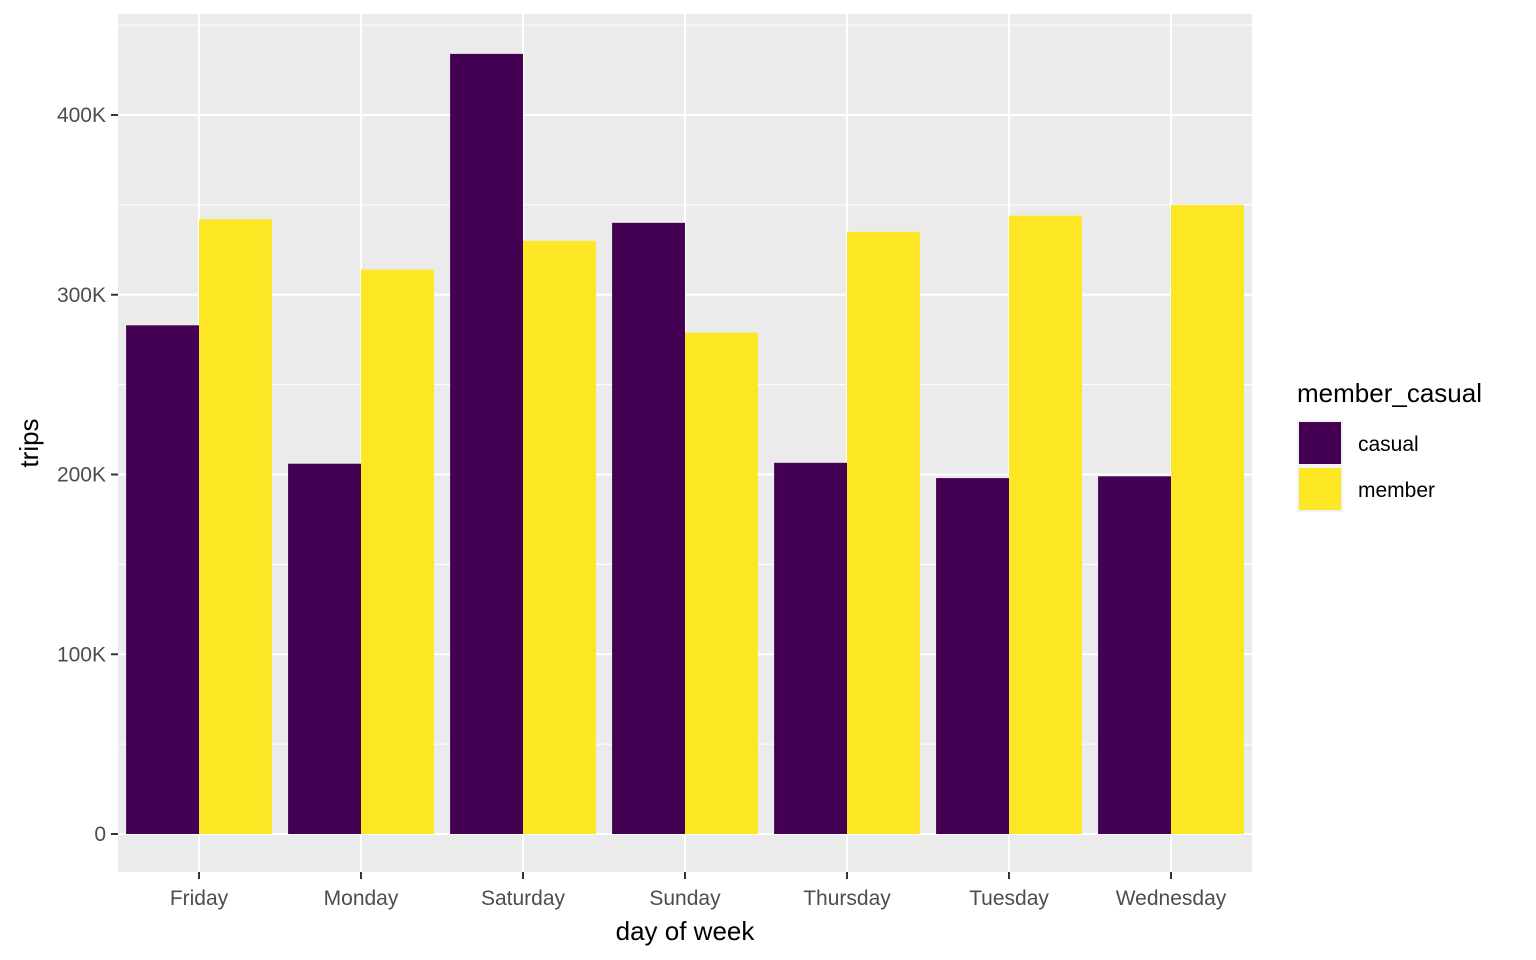 This screenshot has height=960, width=1536. What do you see at coordinates (361, 898) in the screenshot?
I see `x-tick-label: Monday` at bounding box center [361, 898].